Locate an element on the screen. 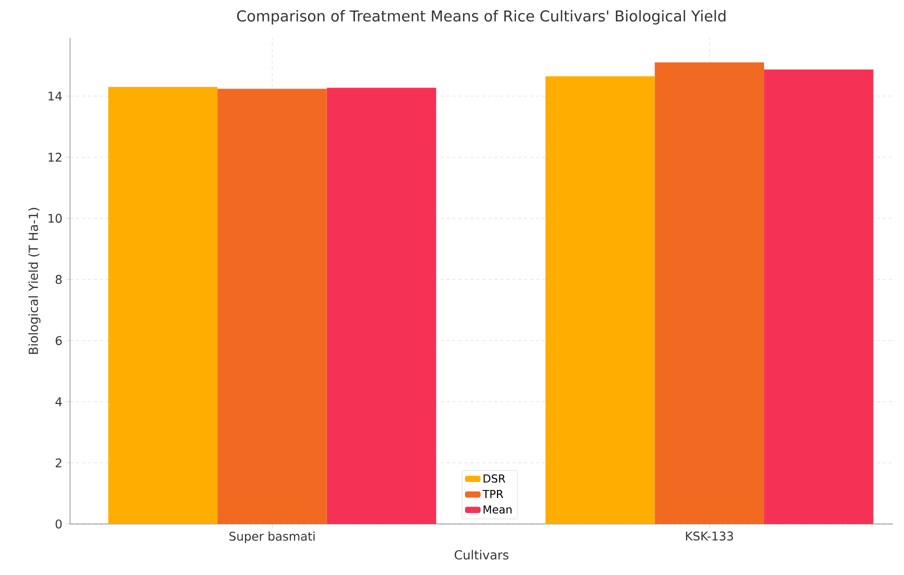 Image resolution: width=904 pixels, height=575 pixels. y-tick-label: 0 is located at coordinates (59, 524).